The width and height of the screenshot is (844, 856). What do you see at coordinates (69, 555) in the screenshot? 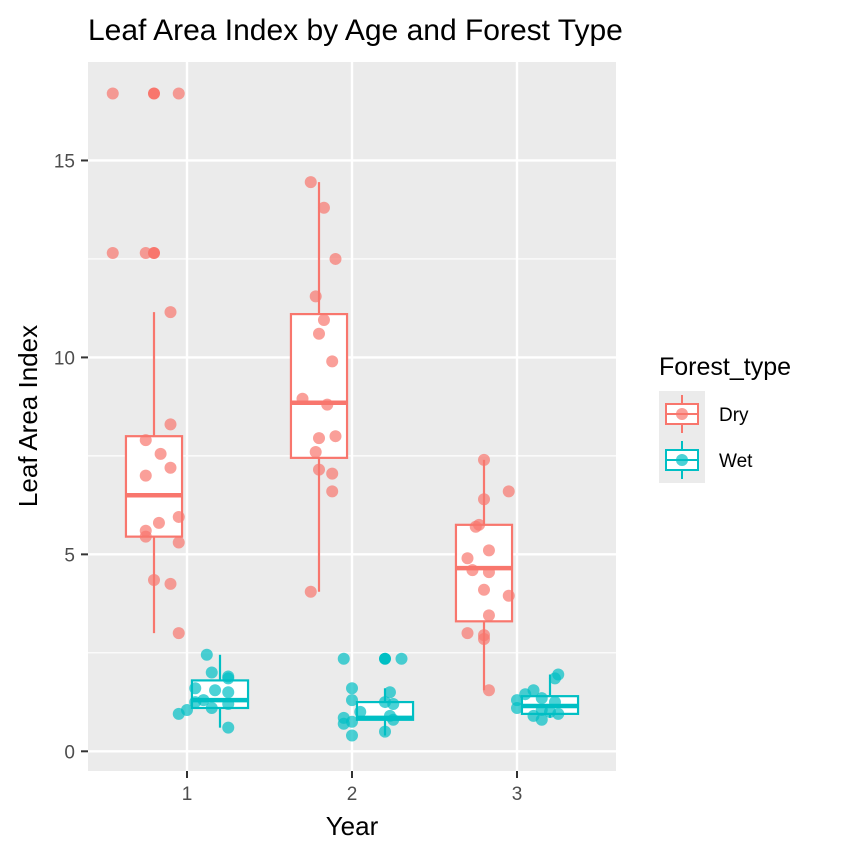
I see `y-tick-label: 5` at bounding box center [69, 555].